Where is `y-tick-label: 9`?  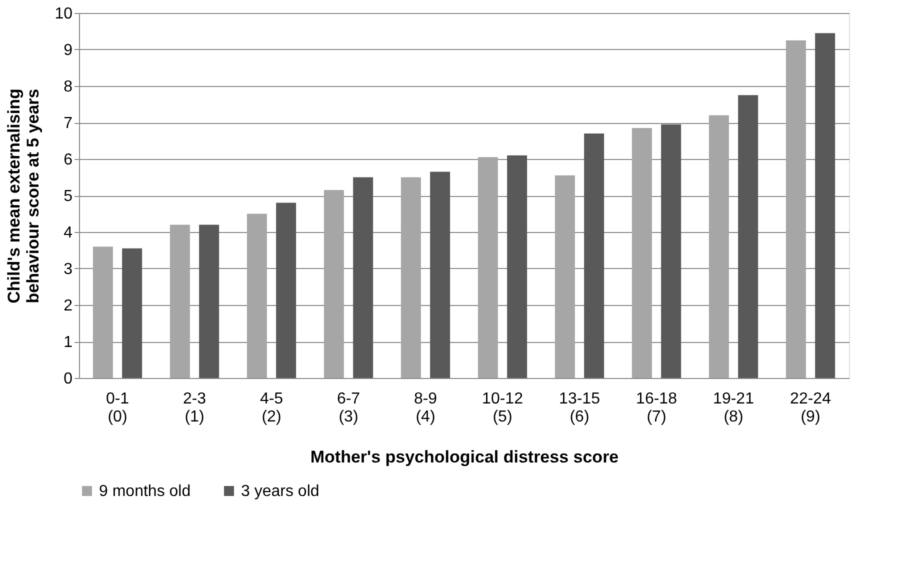 y-tick-label: 9 is located at coordinates (68, 50).